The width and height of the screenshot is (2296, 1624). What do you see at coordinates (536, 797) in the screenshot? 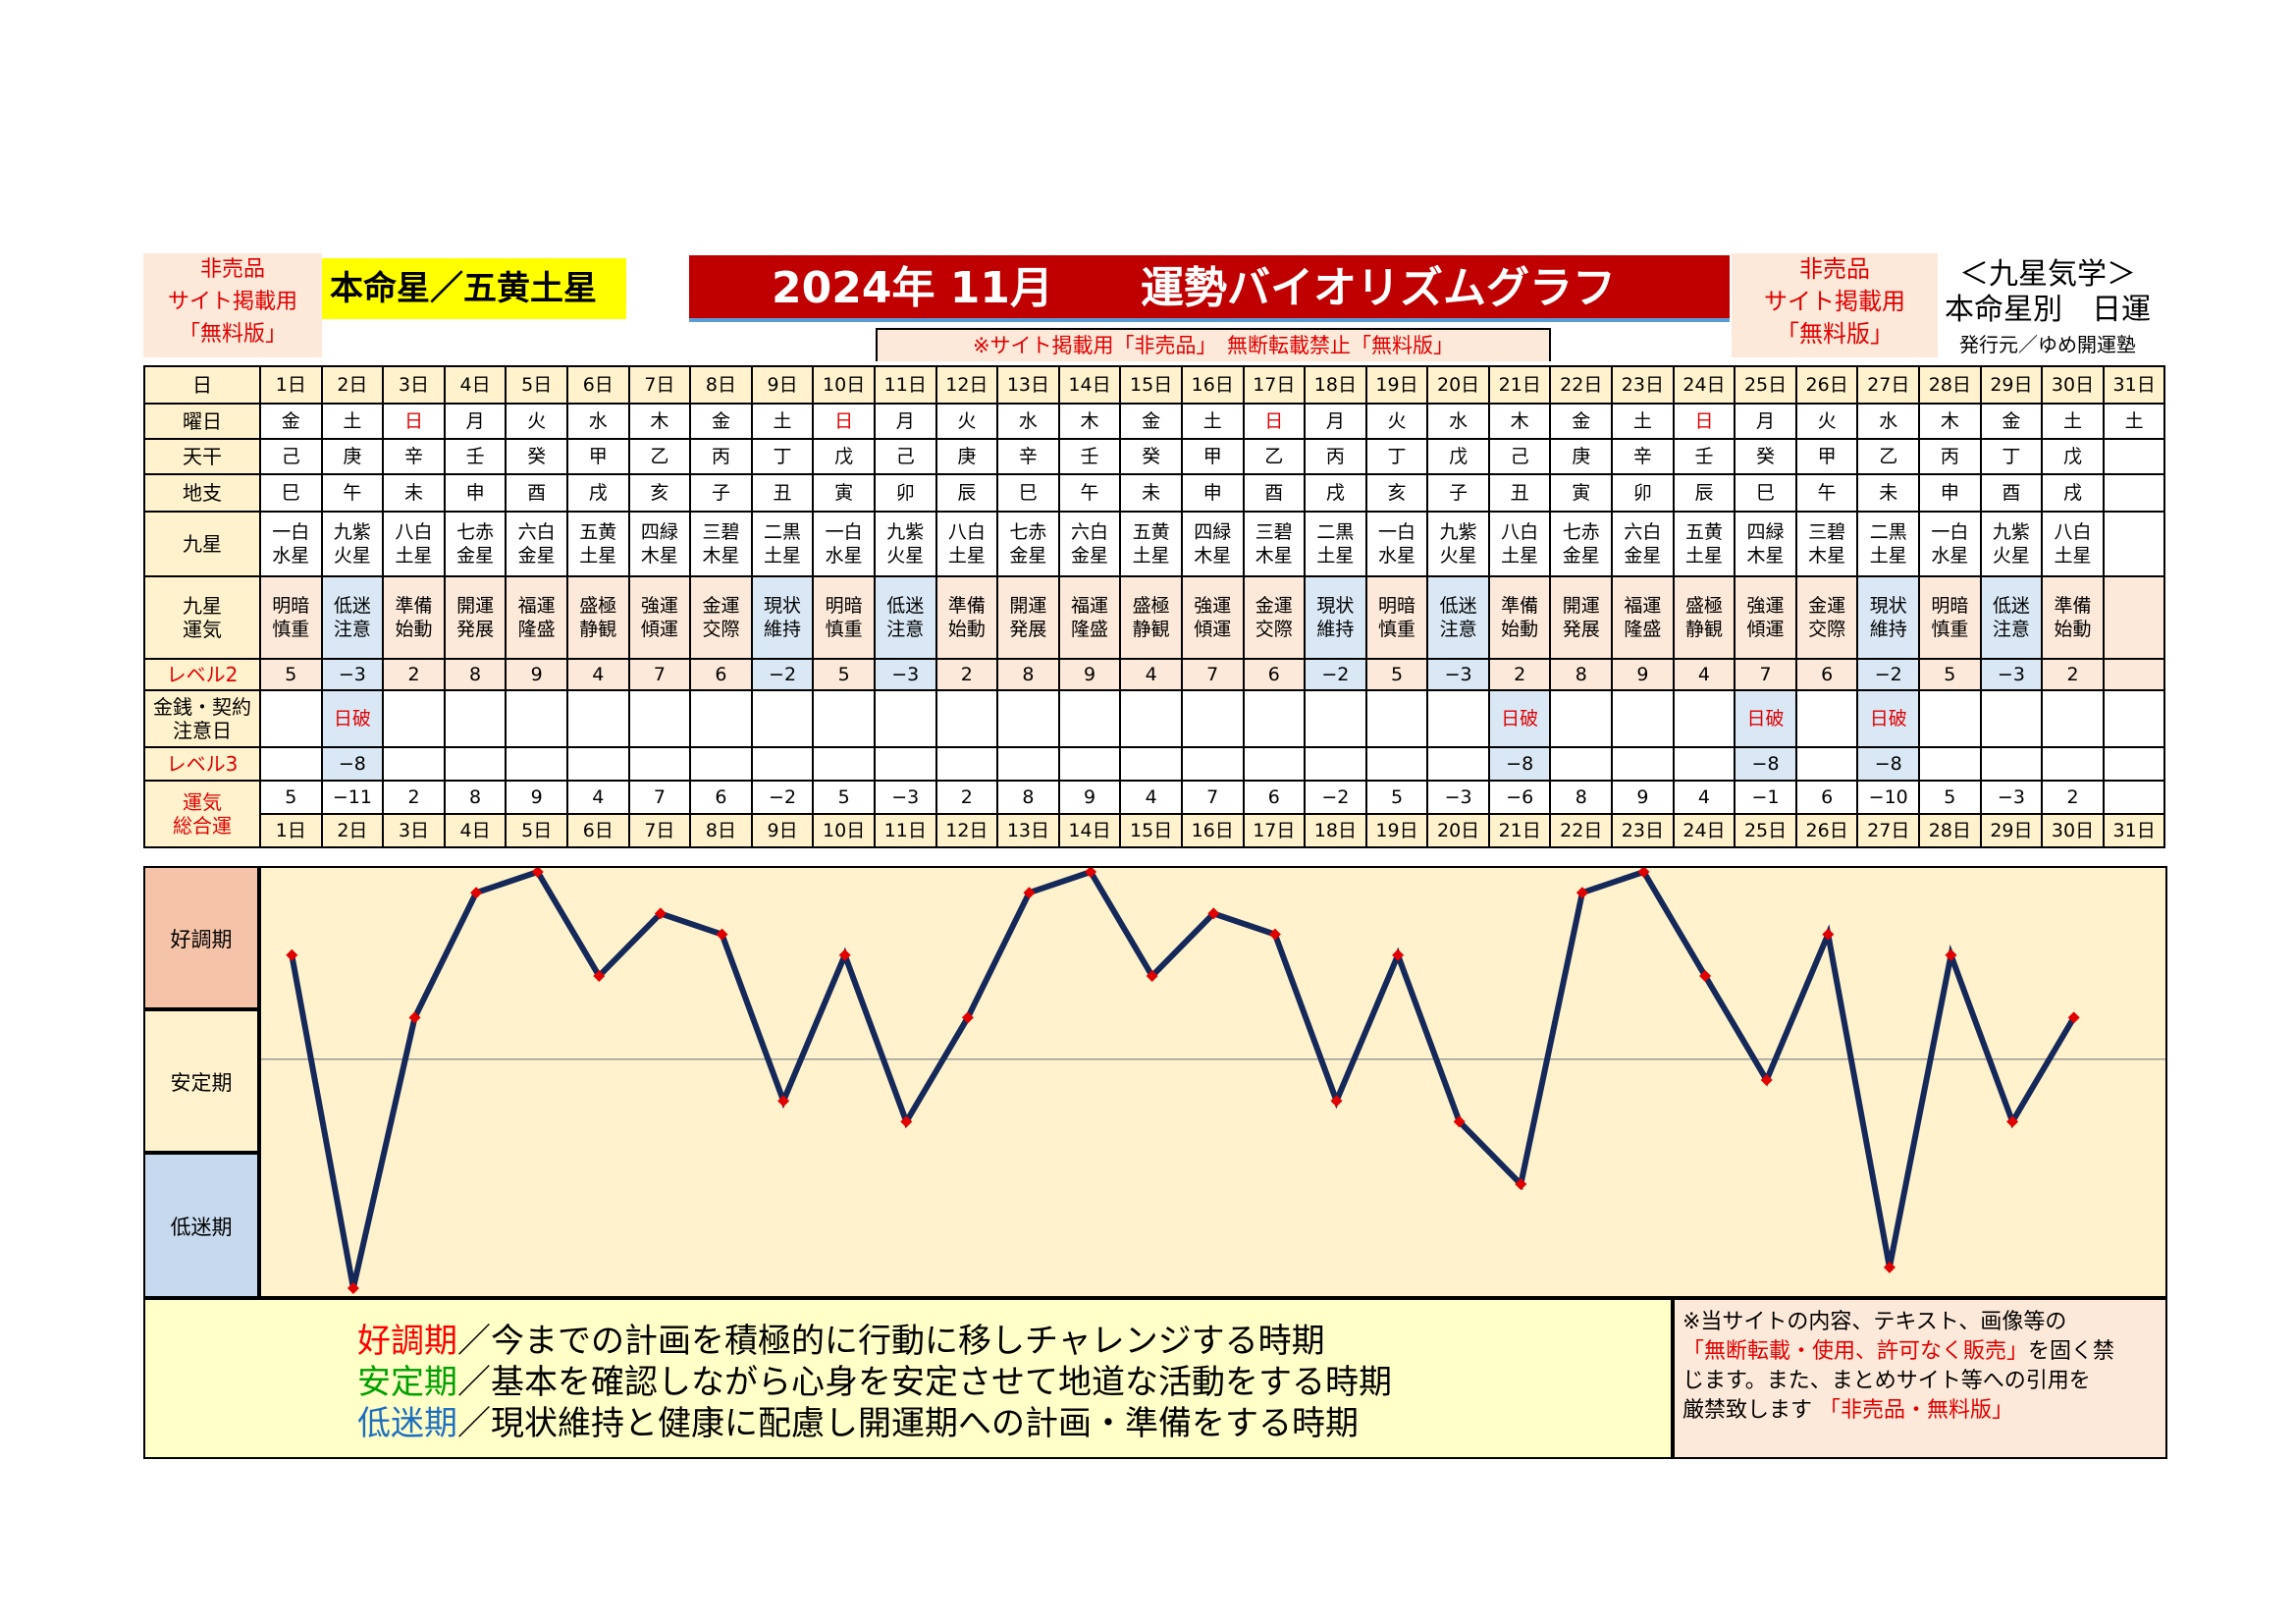
I see `cell-total-5: 9` at bounding box center [536, 797].